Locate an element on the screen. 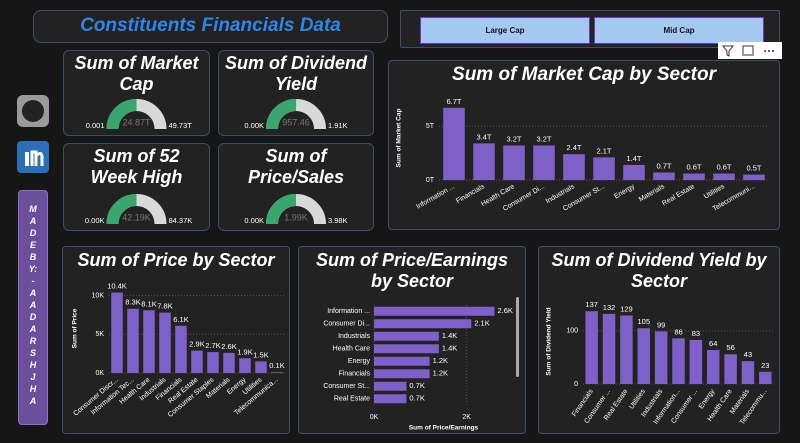 The width and height of the screenshot is (800, 443). y-tick-label: 0 is located at coordinates (576, 384).